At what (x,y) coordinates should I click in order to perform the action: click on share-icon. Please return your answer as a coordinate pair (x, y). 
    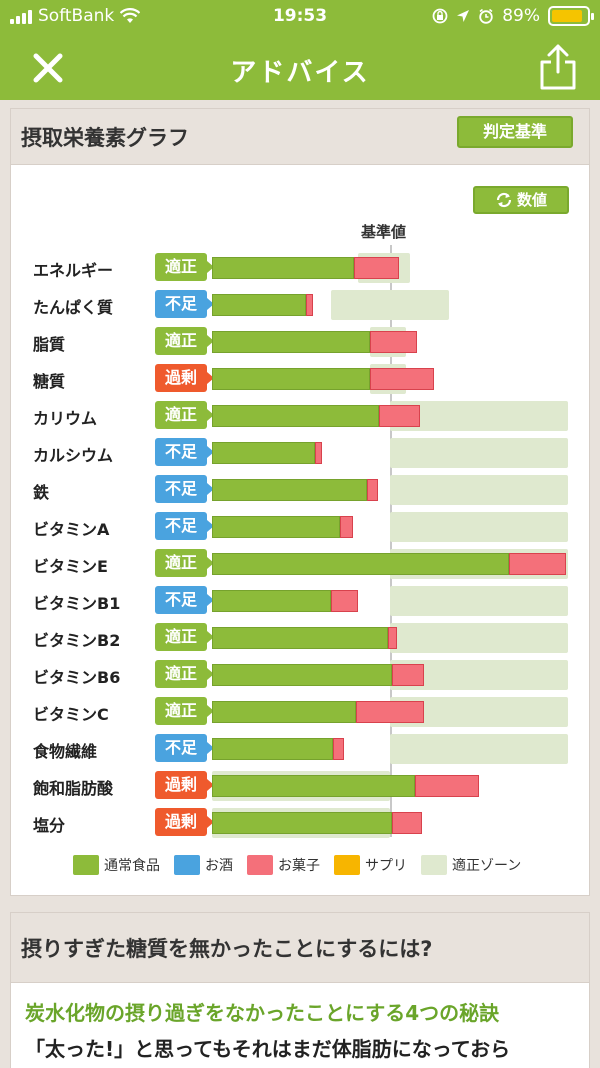
    Looking at the image, I should click on (558, 67).